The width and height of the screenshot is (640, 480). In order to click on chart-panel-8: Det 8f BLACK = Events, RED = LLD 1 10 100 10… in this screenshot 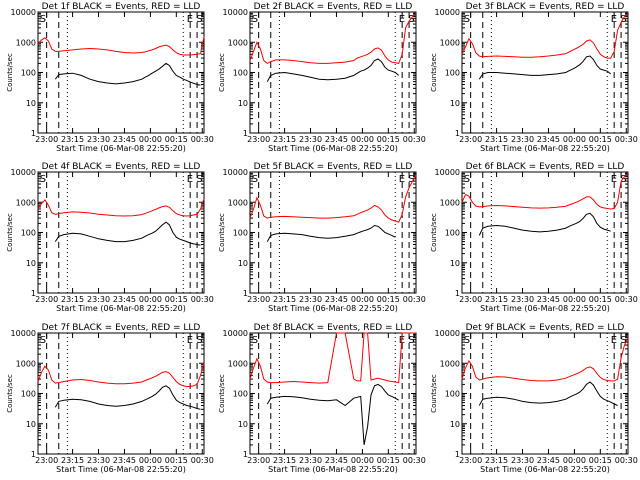, I will do `click(322, 398)`.